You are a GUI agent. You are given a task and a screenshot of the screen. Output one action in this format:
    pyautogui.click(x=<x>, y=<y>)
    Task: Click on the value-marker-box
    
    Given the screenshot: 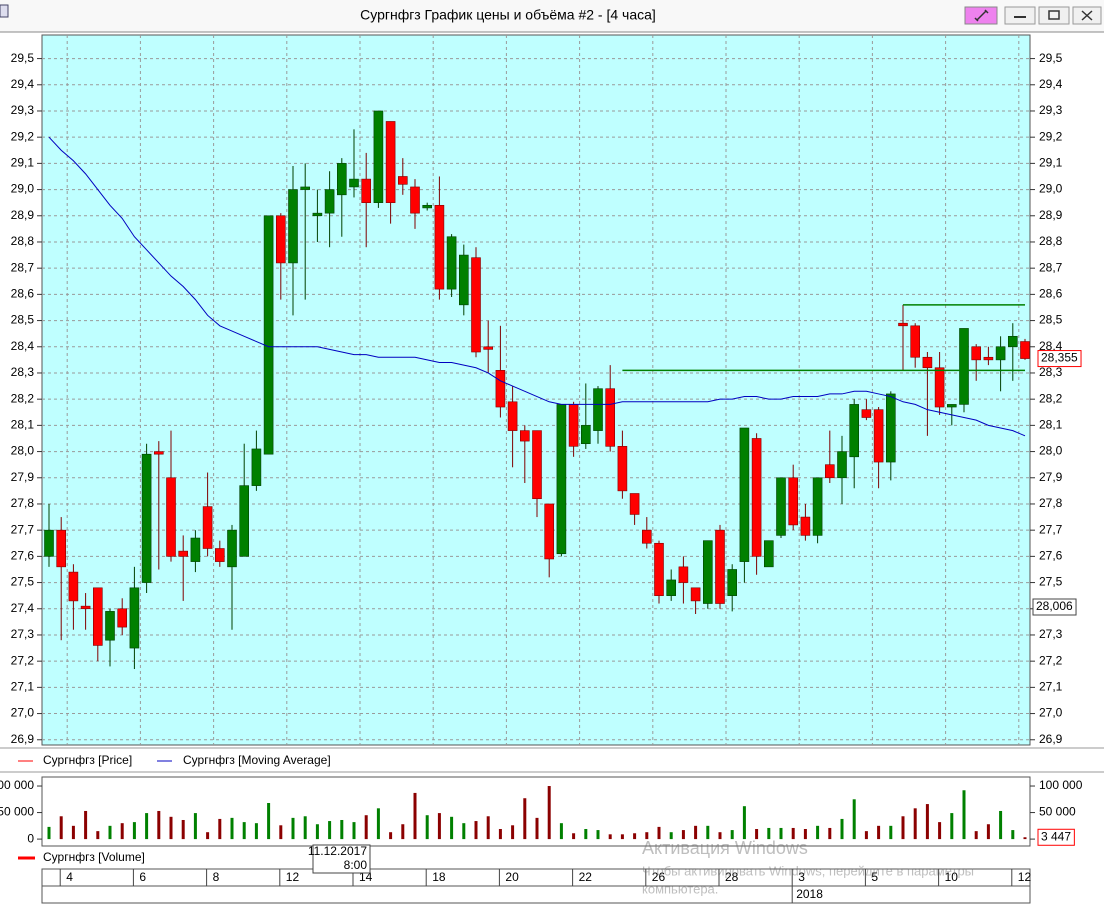 What is the action you would take?
    pyautogui.click(x=1059, y=359)
    